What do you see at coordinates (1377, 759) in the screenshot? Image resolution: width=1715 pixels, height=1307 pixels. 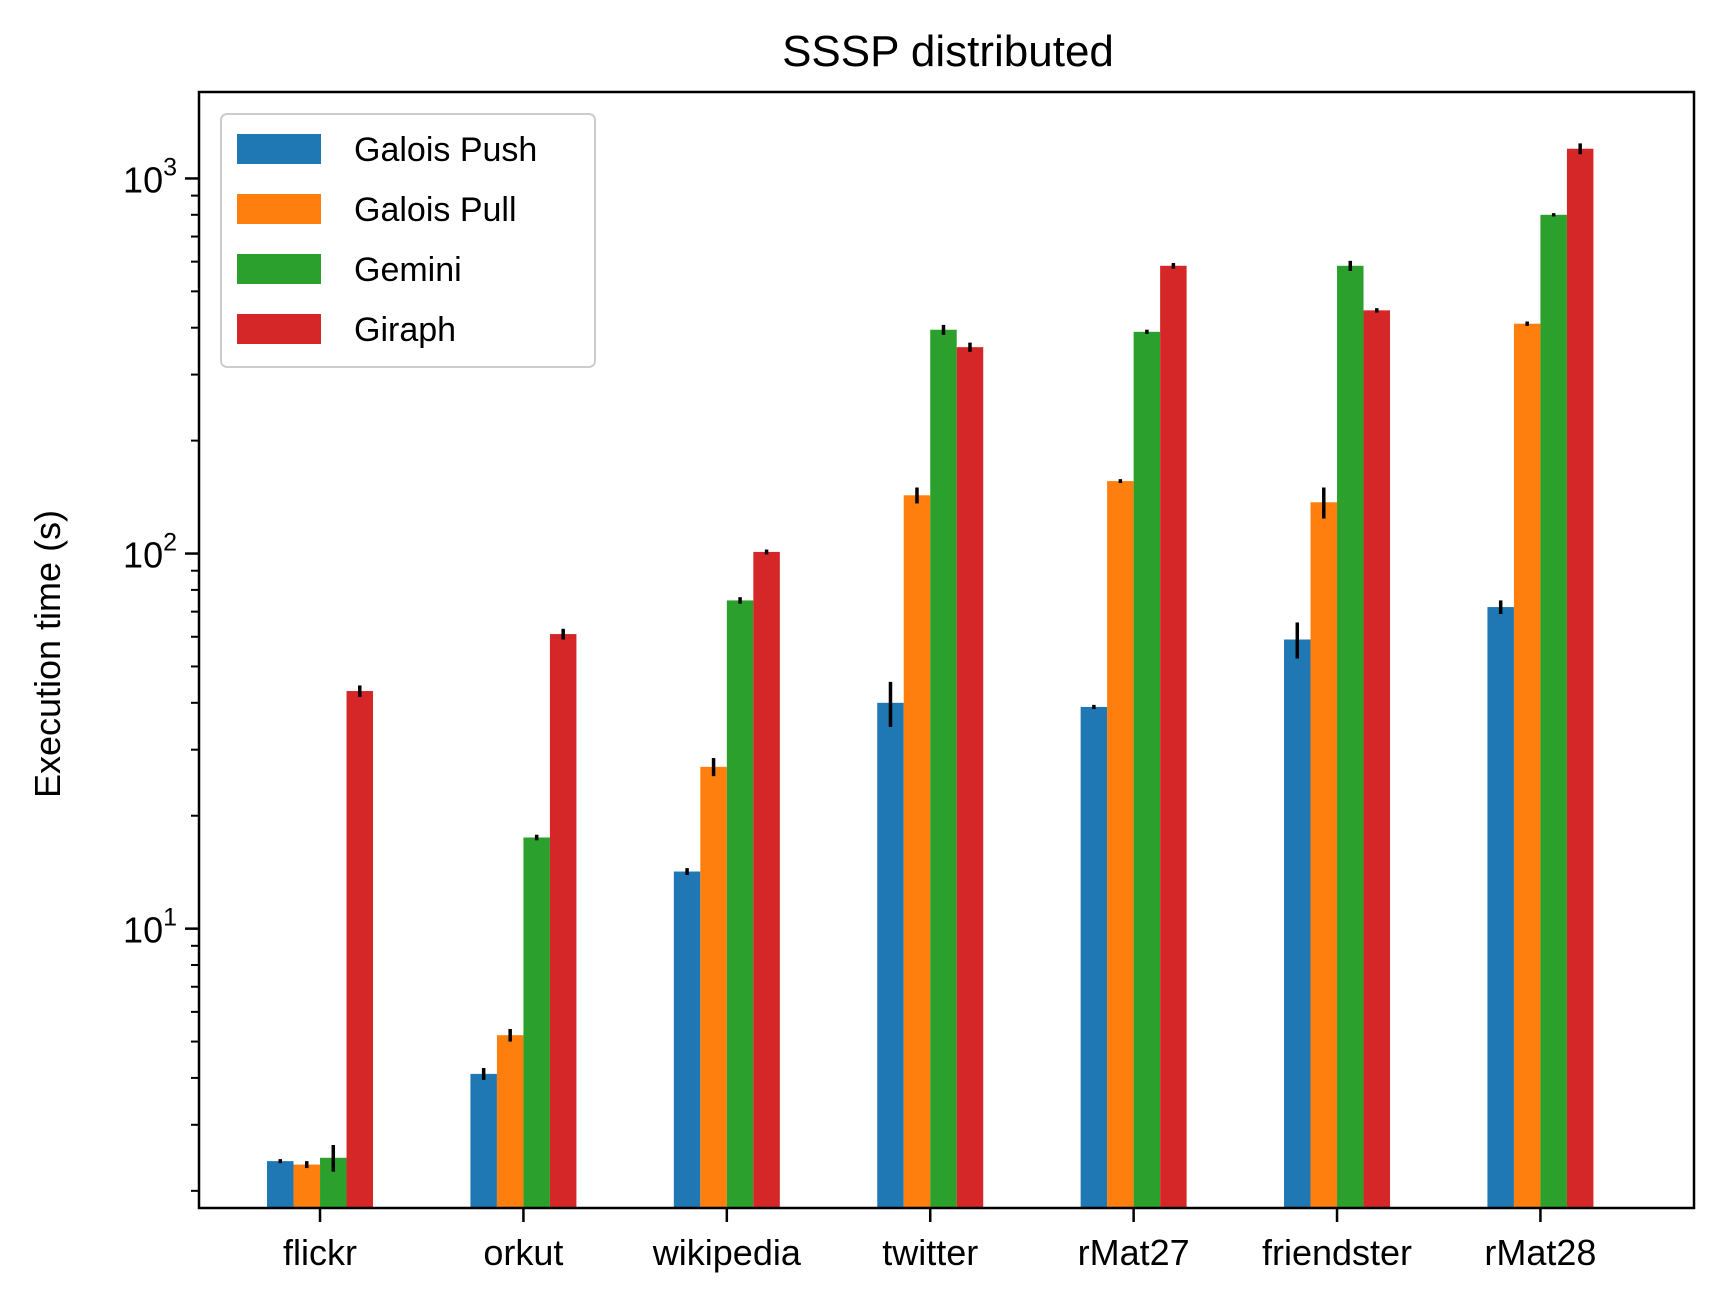 I see `bar-giraph-friendster` at bounding box center [1377, 759].